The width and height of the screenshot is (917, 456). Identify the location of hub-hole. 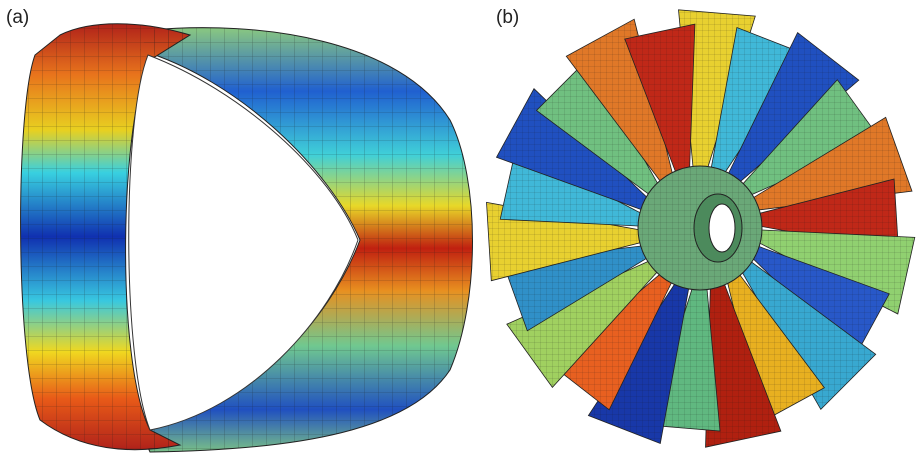
(722, 228).